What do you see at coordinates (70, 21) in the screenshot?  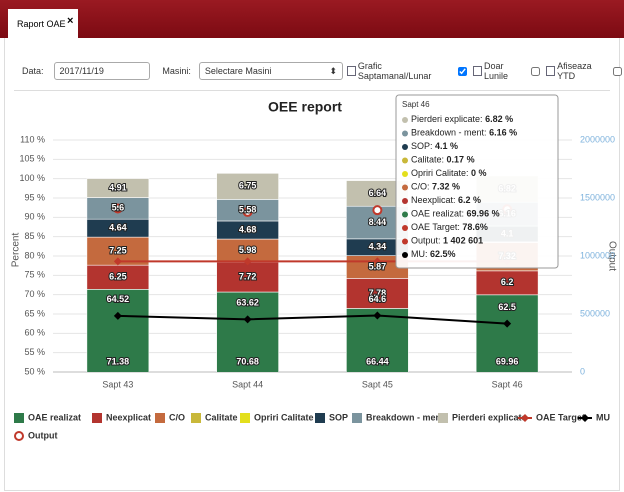 I see `close-button: ×` at bounding box center [70, 21].